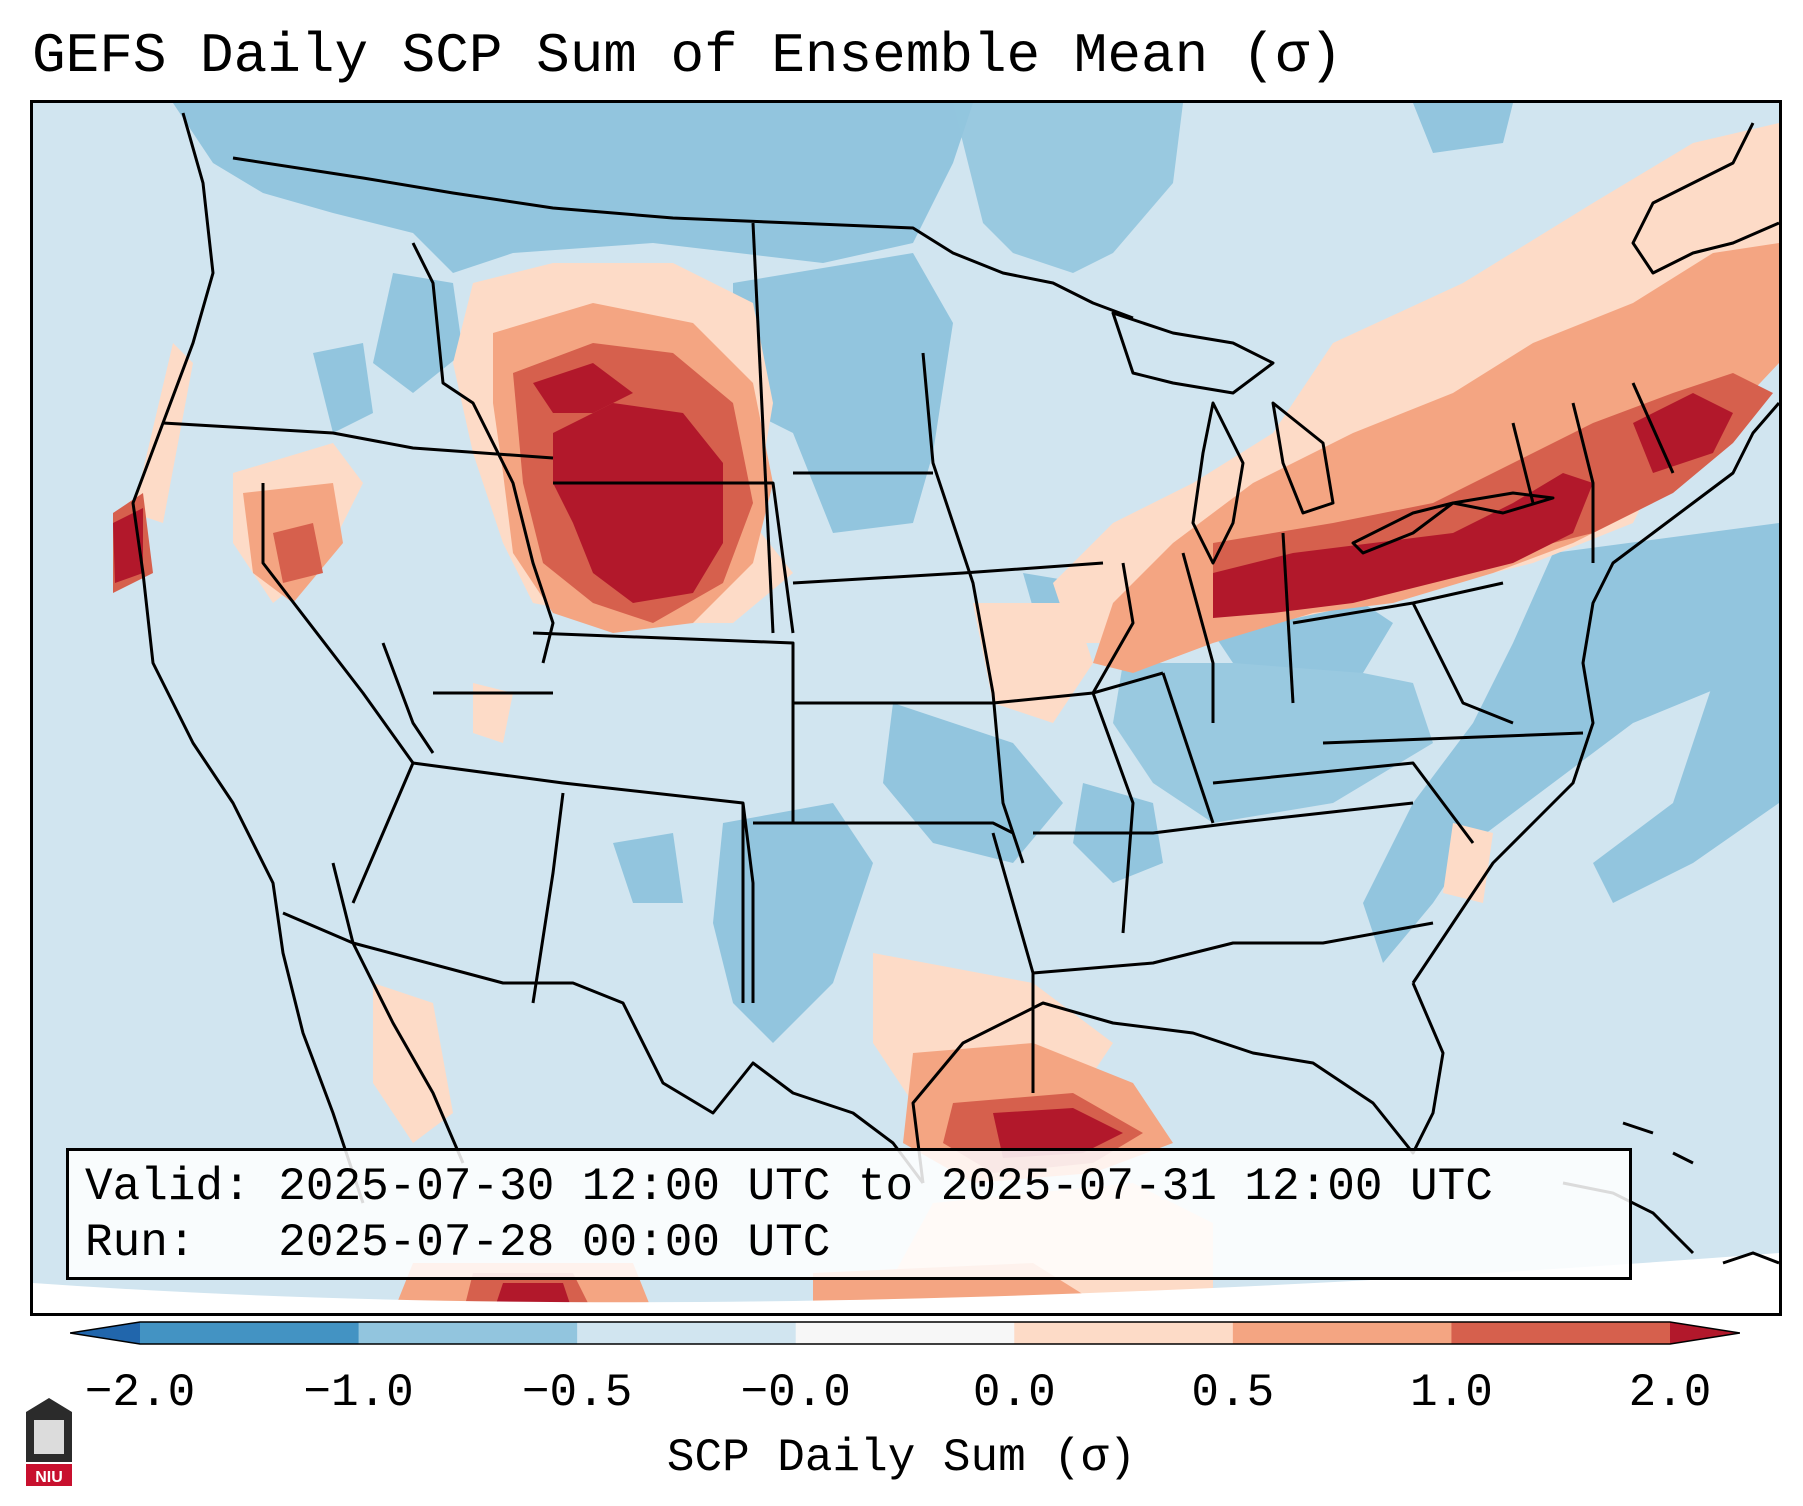 Image resolution: width=1803 pixels, height=1506 pixels. What do you see at coordinates (140, 1243) in the screenshot?
I see `run-label: Run:` at bounding box center [140, 1243].